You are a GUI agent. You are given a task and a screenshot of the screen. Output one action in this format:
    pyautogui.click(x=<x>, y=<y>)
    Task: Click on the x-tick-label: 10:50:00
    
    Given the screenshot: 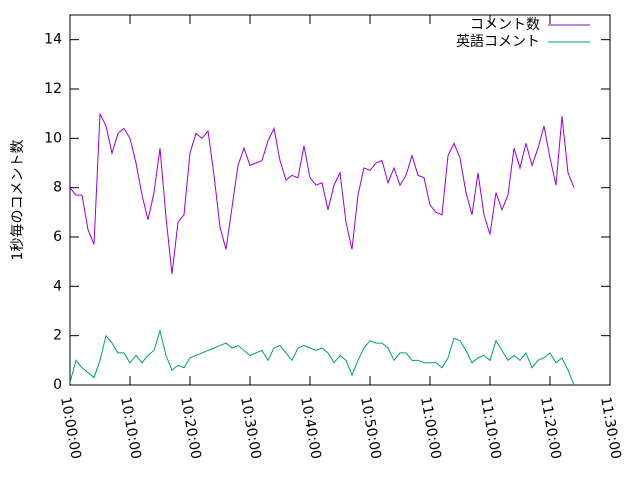 What is the action you would take?
    pyautogui.click(x=370, y=428)
    